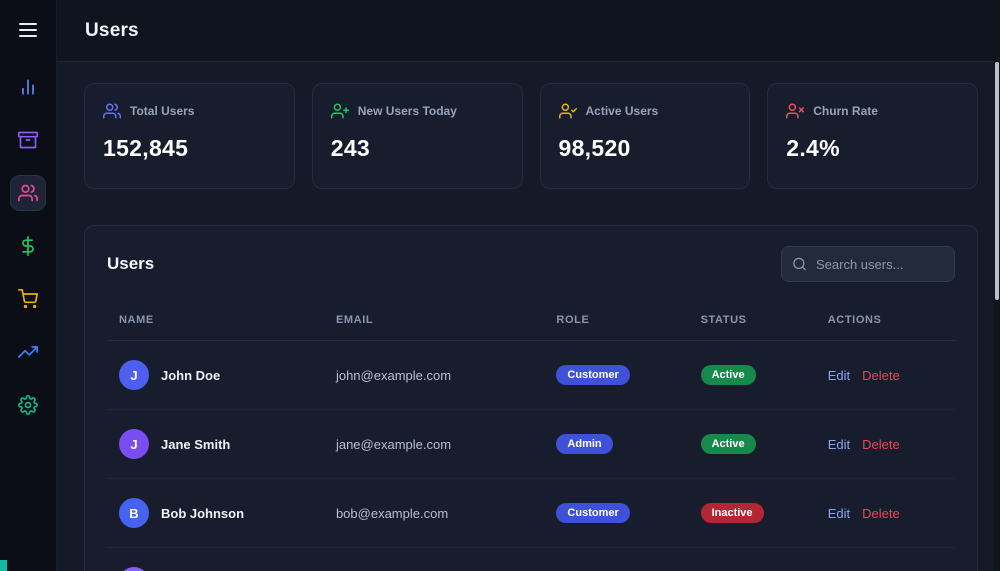  I want to click on dollar-icon, so click(28, 246).